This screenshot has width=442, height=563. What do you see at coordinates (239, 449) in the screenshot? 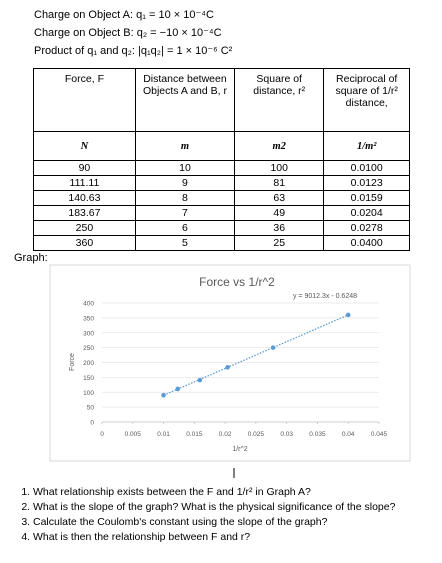
I see `x-axis-label: 1/r^2` at bounding box center [239, 449].